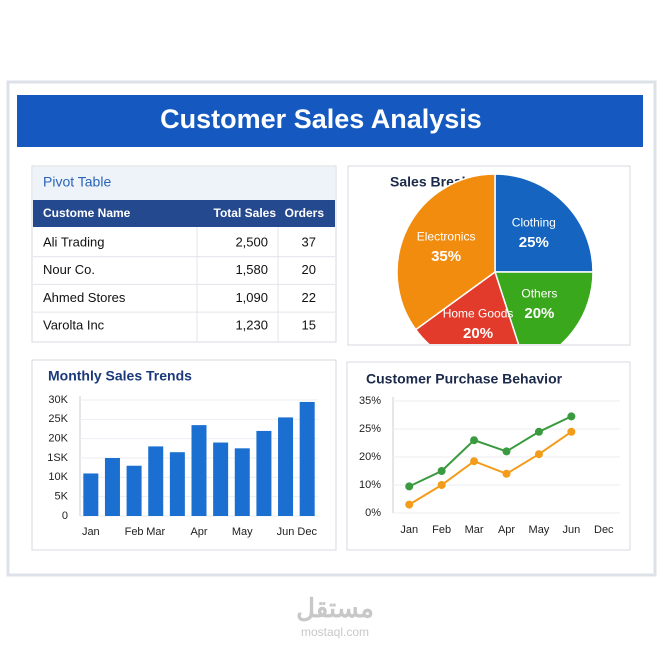 The height and width of the screenshot is (653, 670). Describe the element at coordinates (251, 269) in the screenshot. I see `cell: 1,580` at that location.